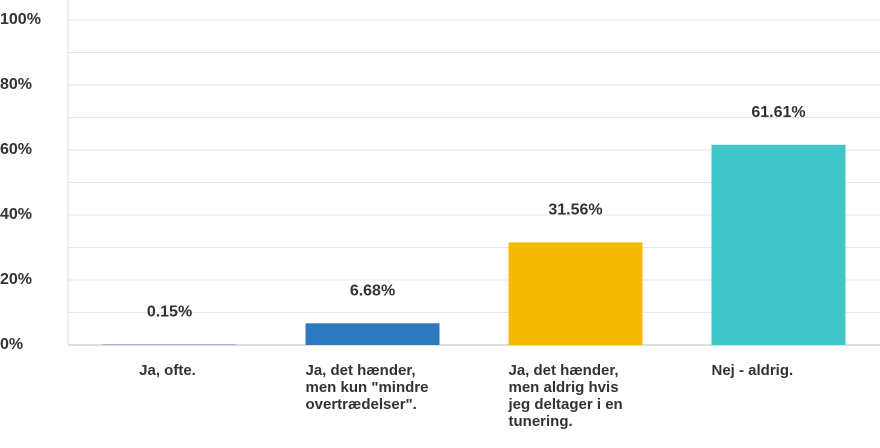 Image resolution: width=880 pixels, height=448 pixels. What do you see at coordinates (778, 112) in the screenshot?
I see `value-label: 61.61%` at bounding box center [778, 112].